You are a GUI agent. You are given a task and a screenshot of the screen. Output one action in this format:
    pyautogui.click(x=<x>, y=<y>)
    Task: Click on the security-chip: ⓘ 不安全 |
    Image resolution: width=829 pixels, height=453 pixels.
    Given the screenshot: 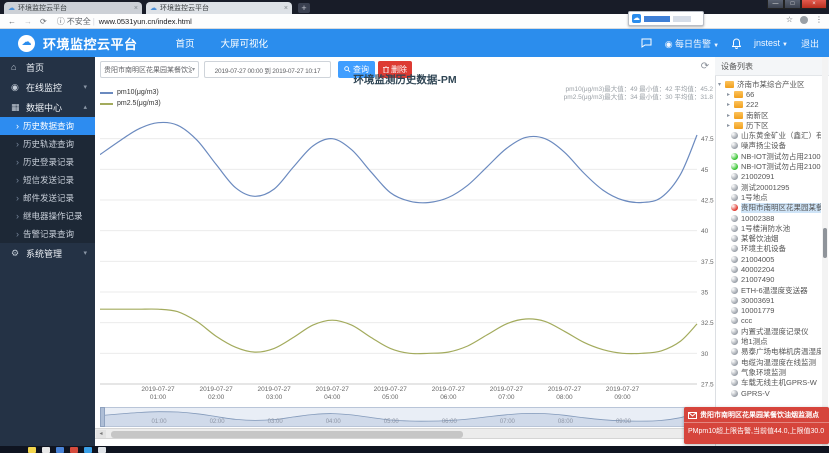 What is the action you would take?
    pyautogui.click(x=75, y=21)
    